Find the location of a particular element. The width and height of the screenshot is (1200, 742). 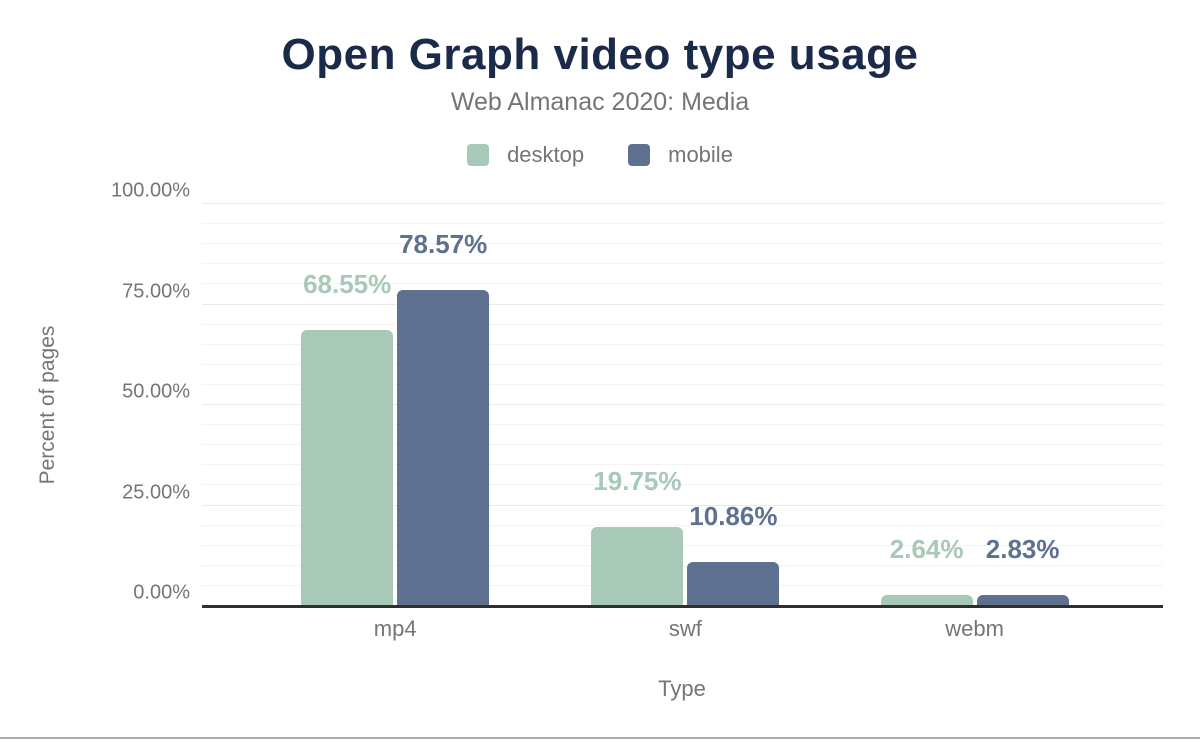

chart-subtitle: Web Almanac 2020: Media is located at coordinates (600, 102).